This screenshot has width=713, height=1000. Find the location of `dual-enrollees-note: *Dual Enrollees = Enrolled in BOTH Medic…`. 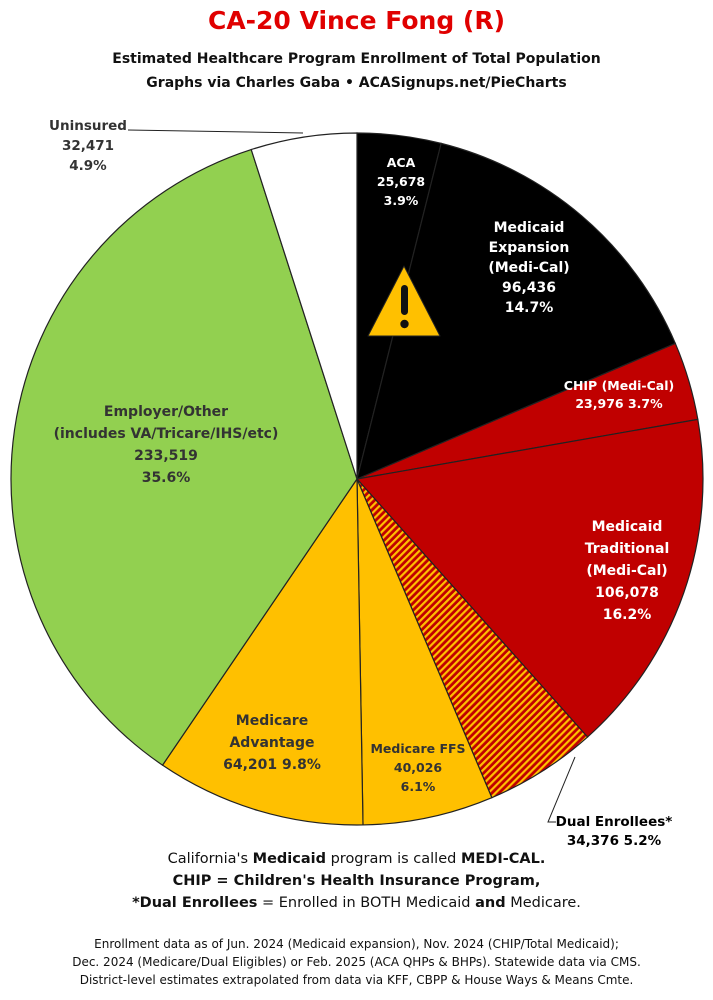

dual-enrollees-note: *Dual Enrollees = Enrolled in BOTH Medic… is located at coordinates (356, 903).